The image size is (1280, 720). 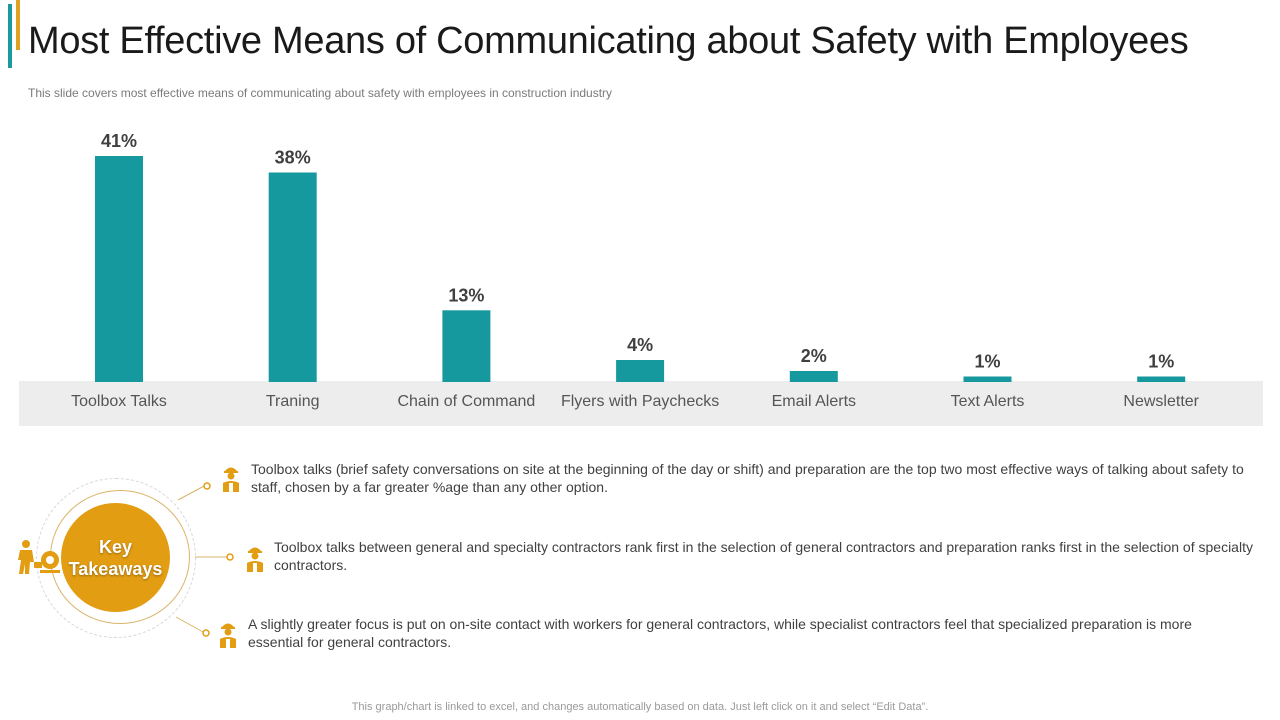 I want to click on accent-bar-teal, so click(x=10, y=36).